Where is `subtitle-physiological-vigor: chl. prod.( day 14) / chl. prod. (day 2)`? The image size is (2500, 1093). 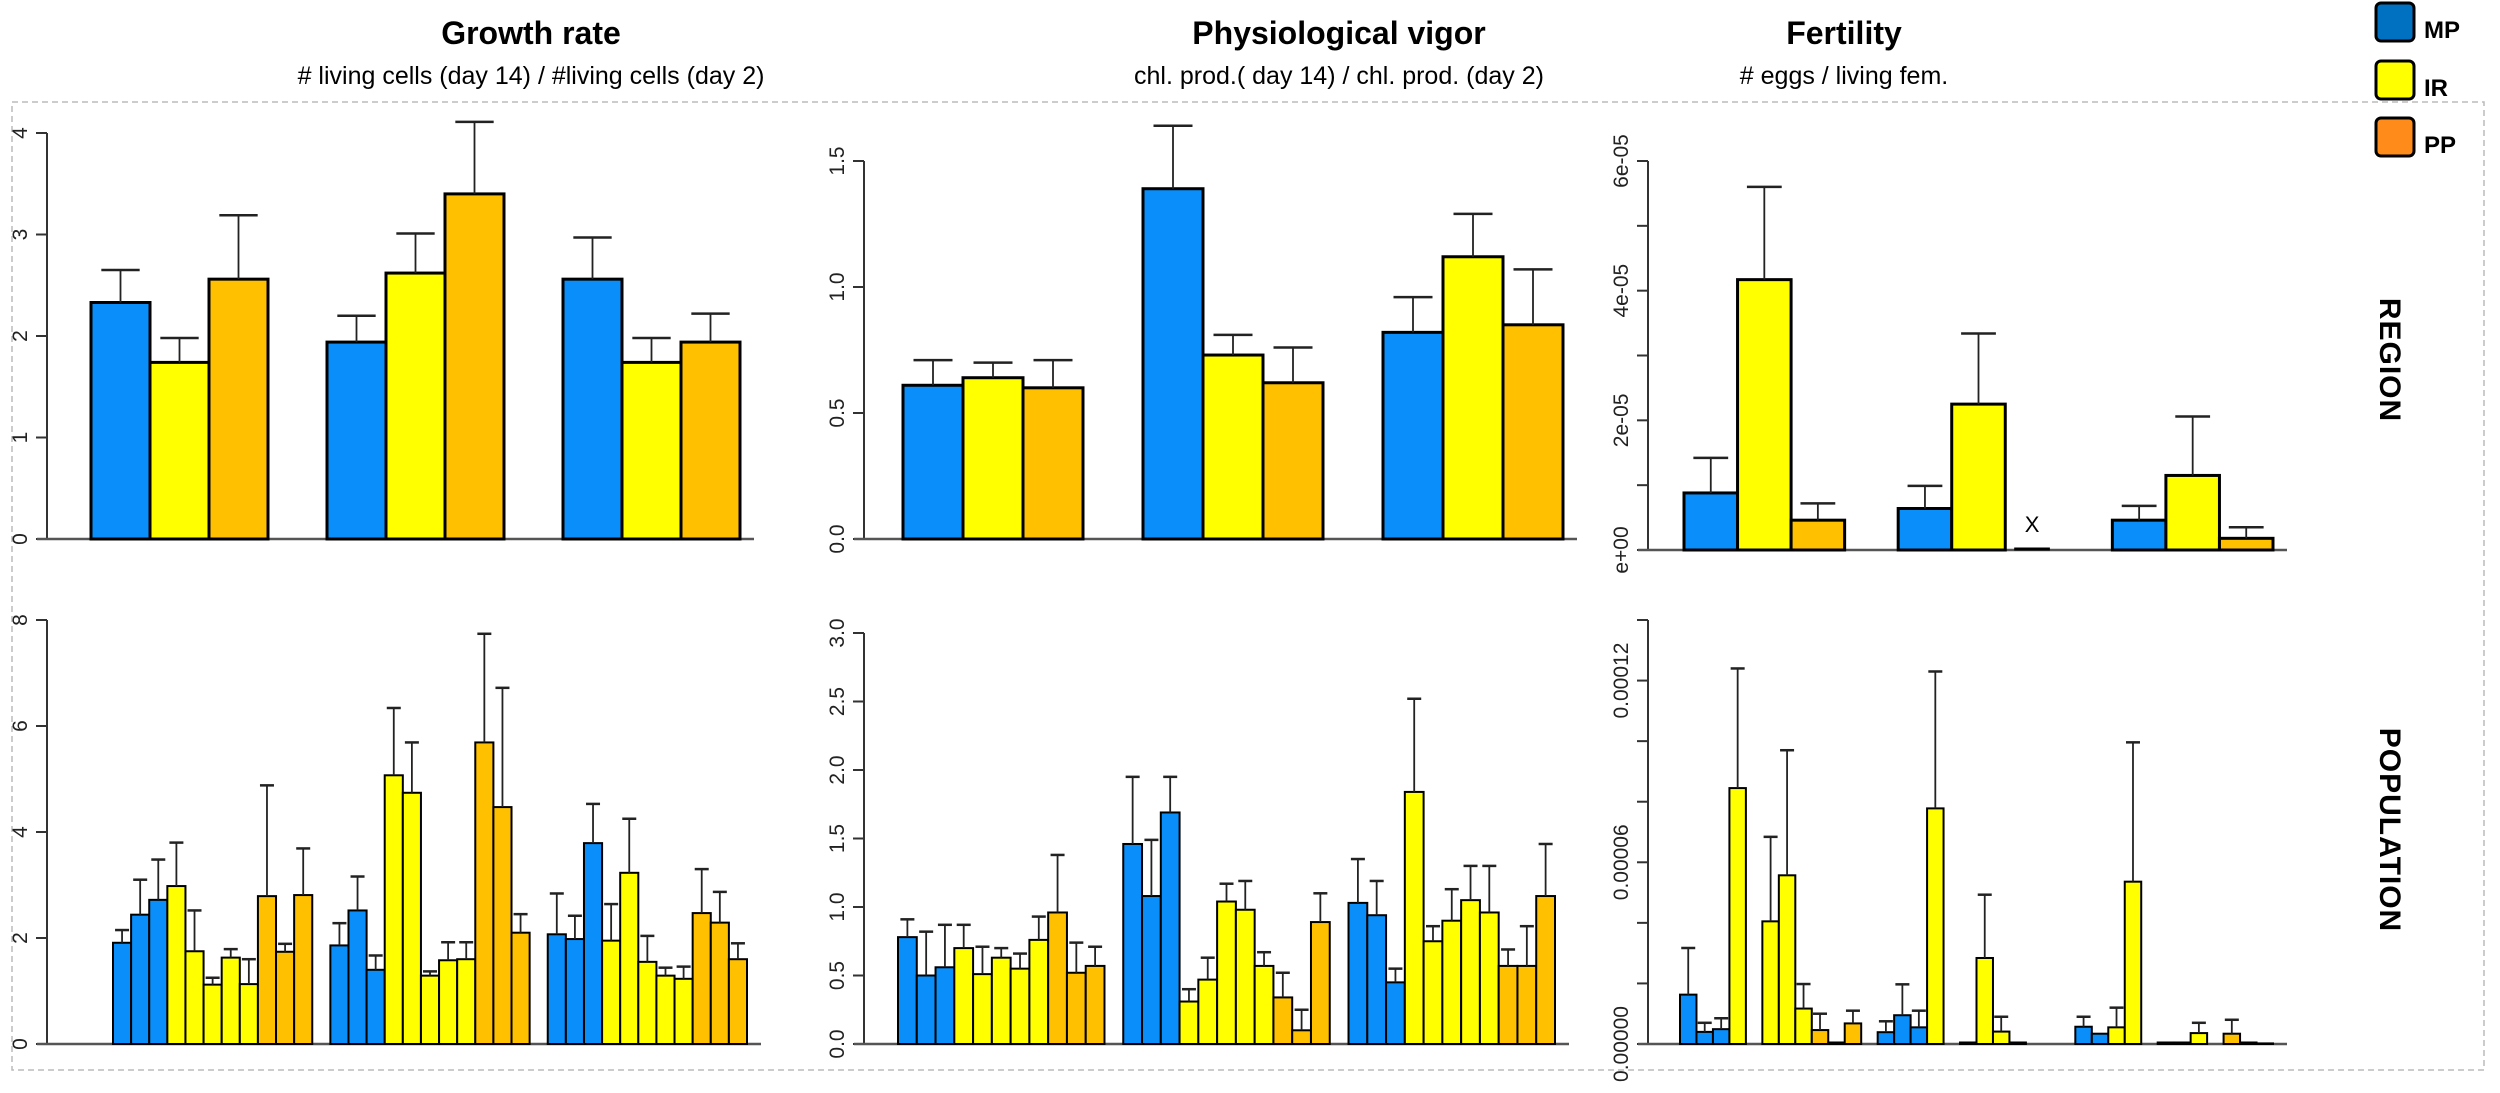
subtitle-physiological-vigor: chl. prod.( day 14) / chl. prod. (day 2) is located at coordinates (1339, 76).